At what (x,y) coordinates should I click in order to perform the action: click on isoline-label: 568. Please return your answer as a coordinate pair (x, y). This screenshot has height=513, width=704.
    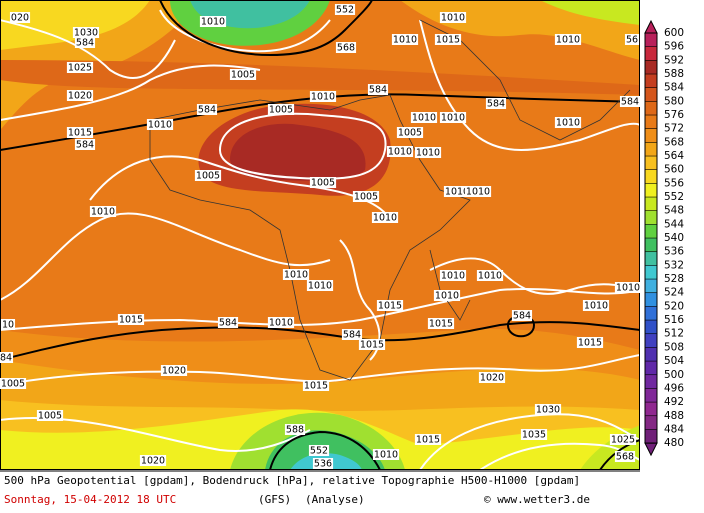
    Looking at the image, I should click on (346, 48).